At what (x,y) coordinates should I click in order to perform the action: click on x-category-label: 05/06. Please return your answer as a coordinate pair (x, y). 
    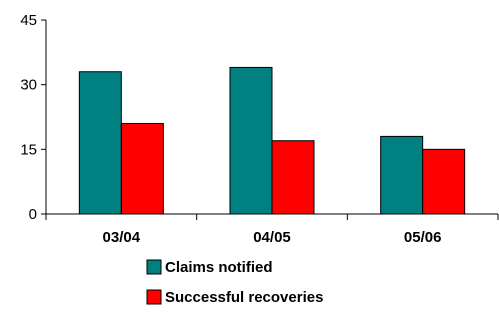
    Looking at the image, I should click on (423, 237).